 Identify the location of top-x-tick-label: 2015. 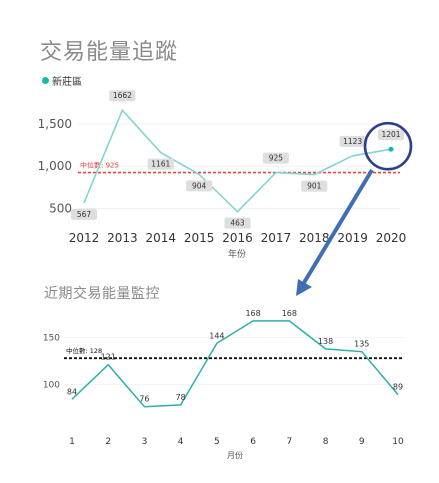
(199, 238).